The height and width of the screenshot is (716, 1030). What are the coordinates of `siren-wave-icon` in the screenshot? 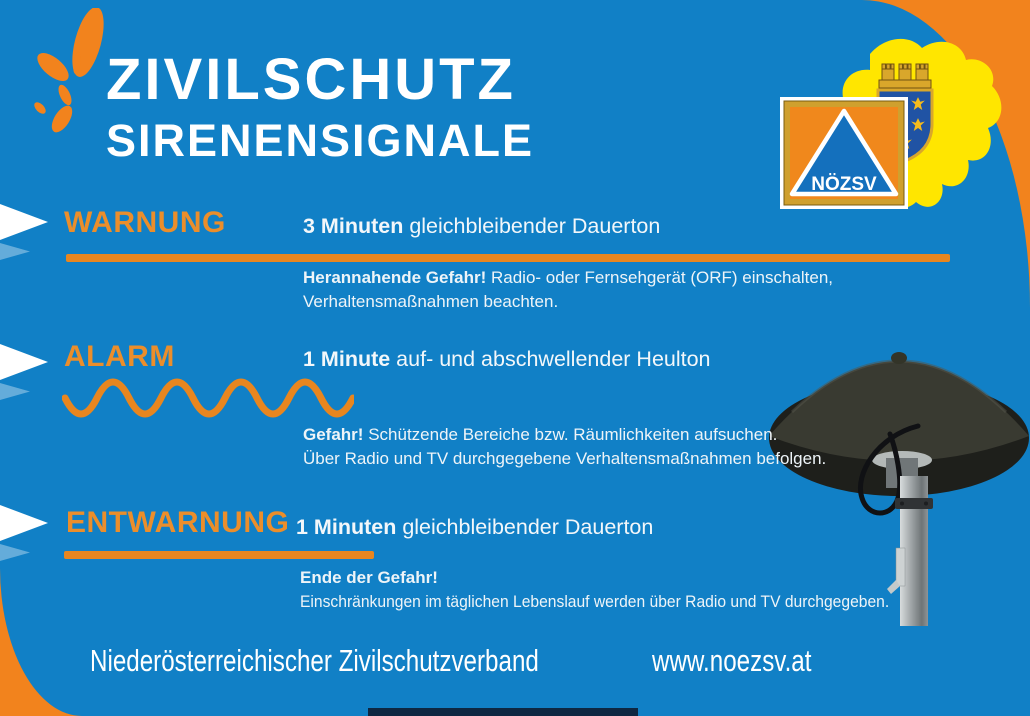 It's located at (208, 398).